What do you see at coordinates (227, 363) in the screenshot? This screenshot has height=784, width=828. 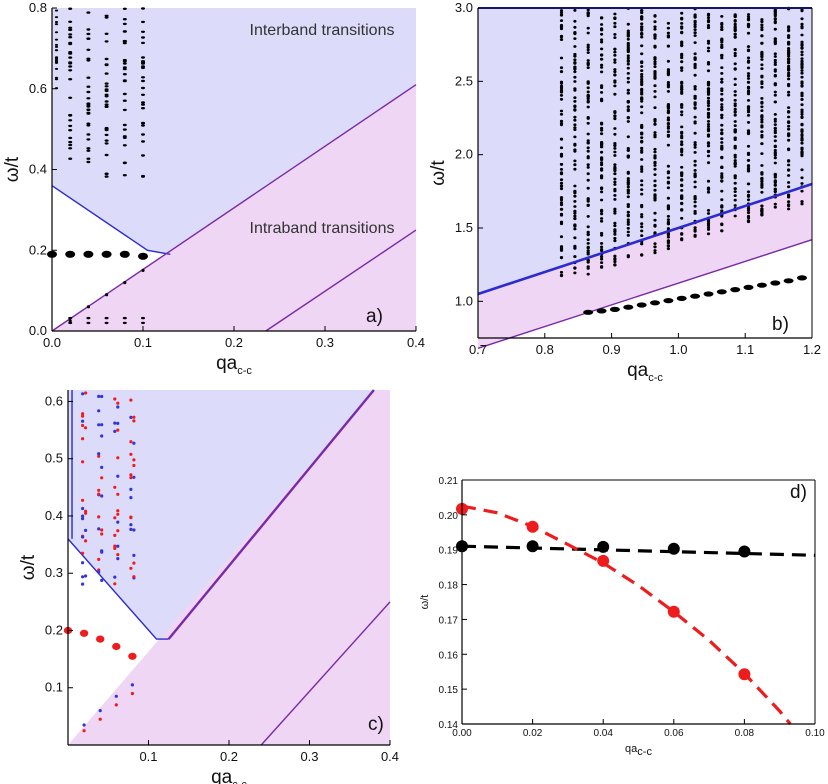 I see `x-axis-label-main: qa` at bounding box center [227, 363].